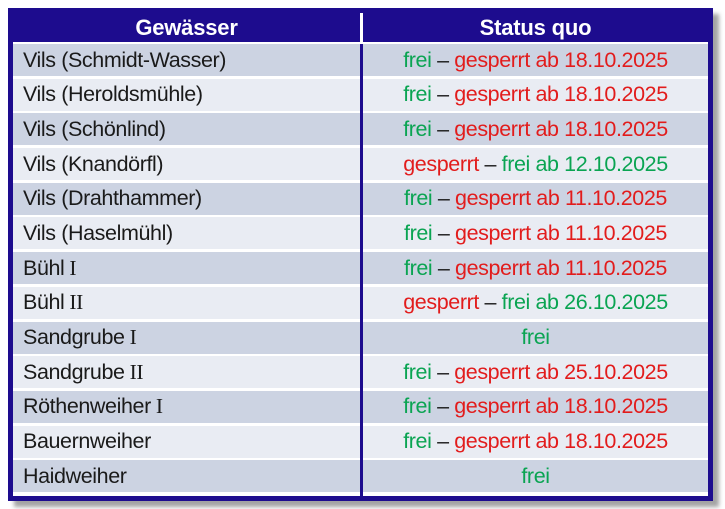 Image resolution: width=725 pixels, height=509 pixels. I want to click on header-column-divider, so click(361, 27).